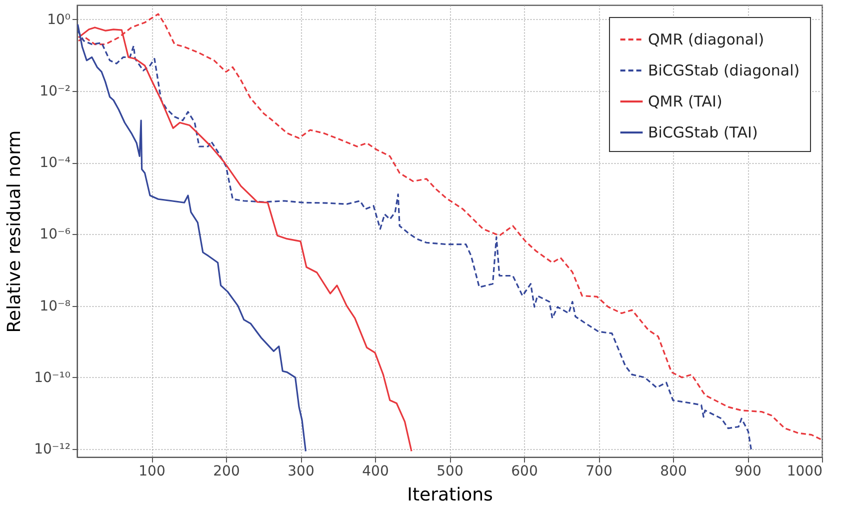  I want to click on x-tick-label: 500, so click(450, 472).